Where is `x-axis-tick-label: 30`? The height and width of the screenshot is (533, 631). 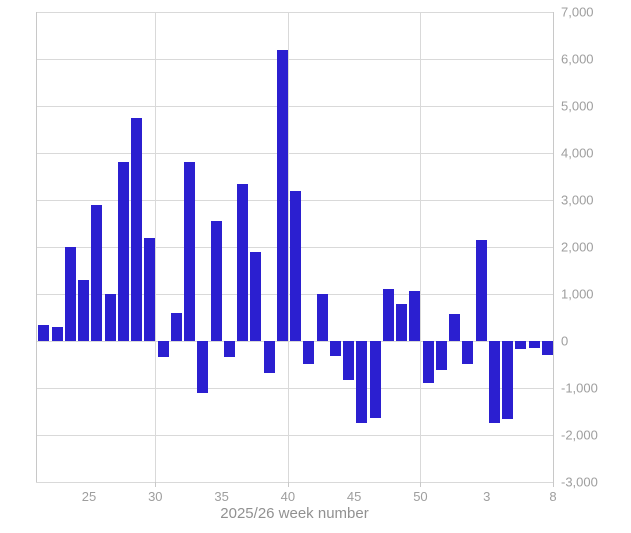
x-axis-tick-label: 30 is located at coordinates (155, 496).